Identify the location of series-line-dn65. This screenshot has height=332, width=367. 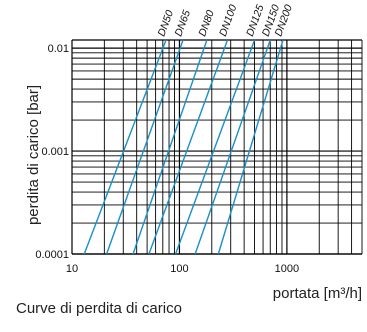
(144, 147).